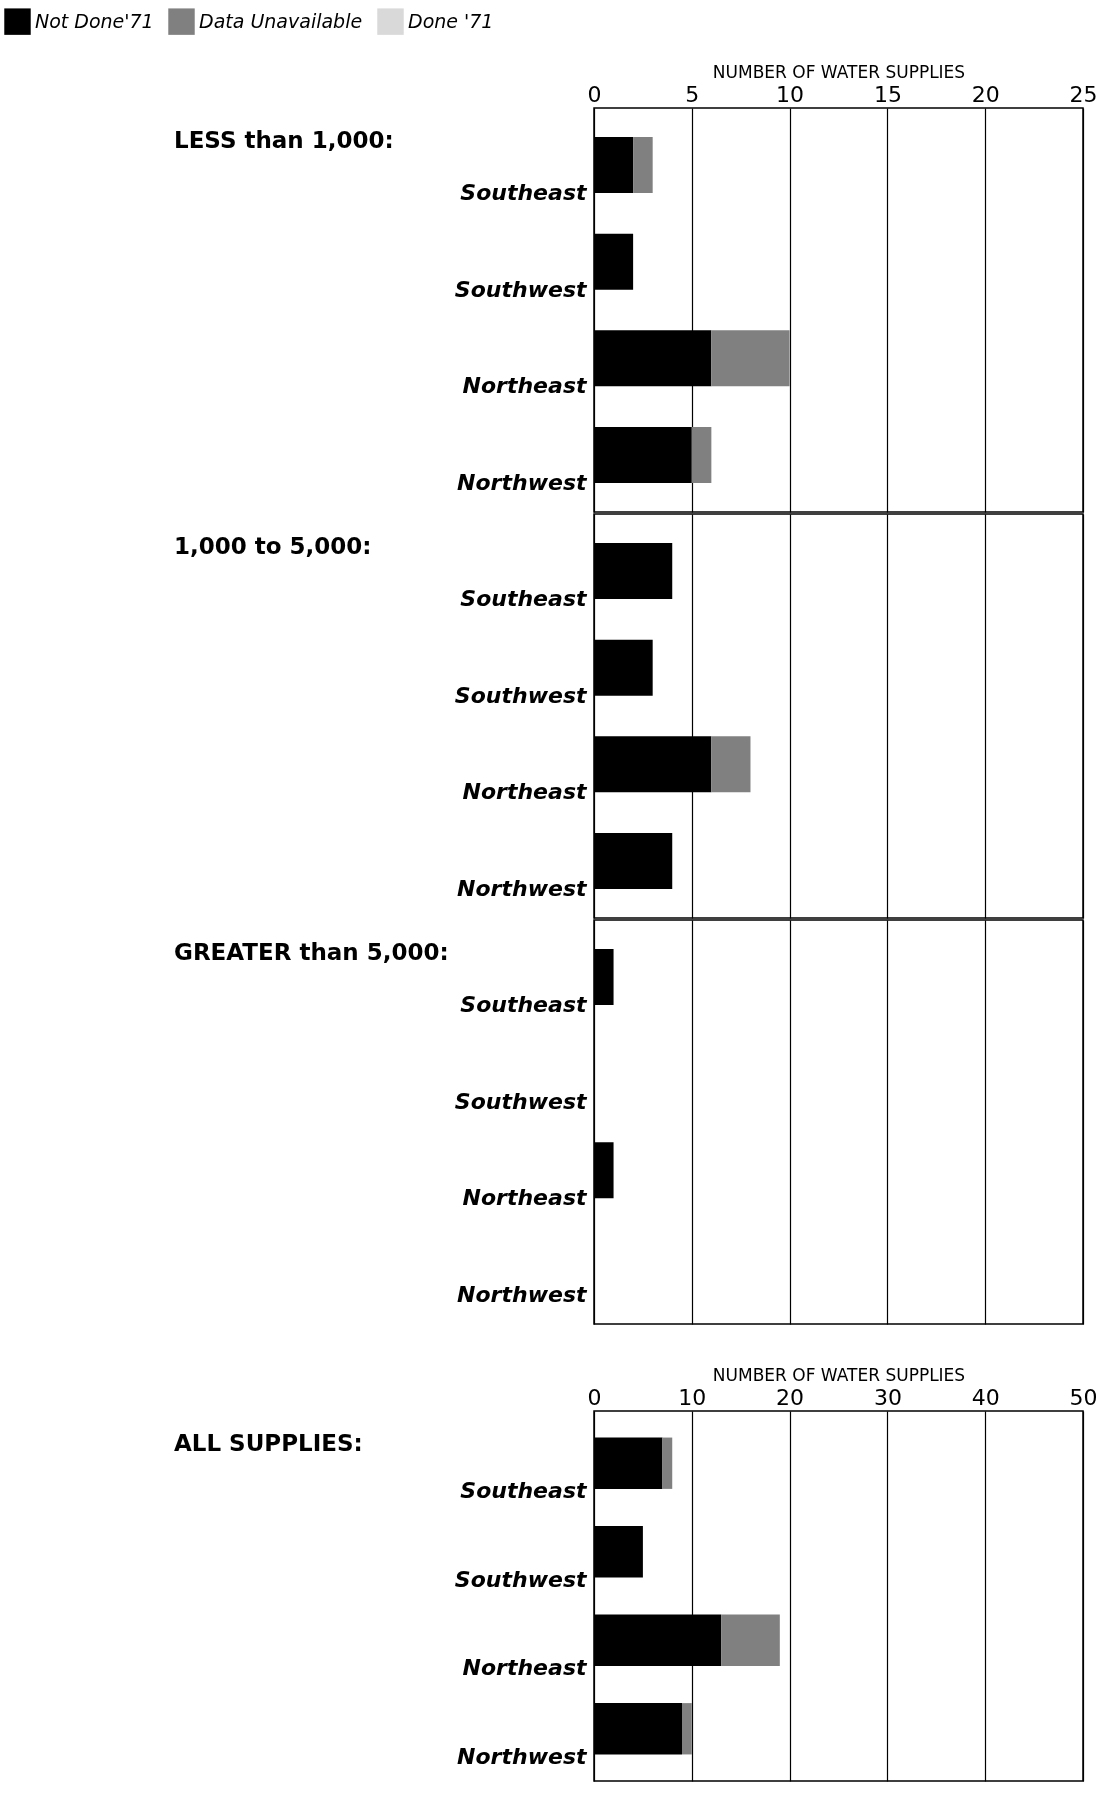 This screenshot has width=1103, height=1794. Describe the element at coordinates (692, 94) in the screenshot. I see `x-tick-label: 5` at that location.